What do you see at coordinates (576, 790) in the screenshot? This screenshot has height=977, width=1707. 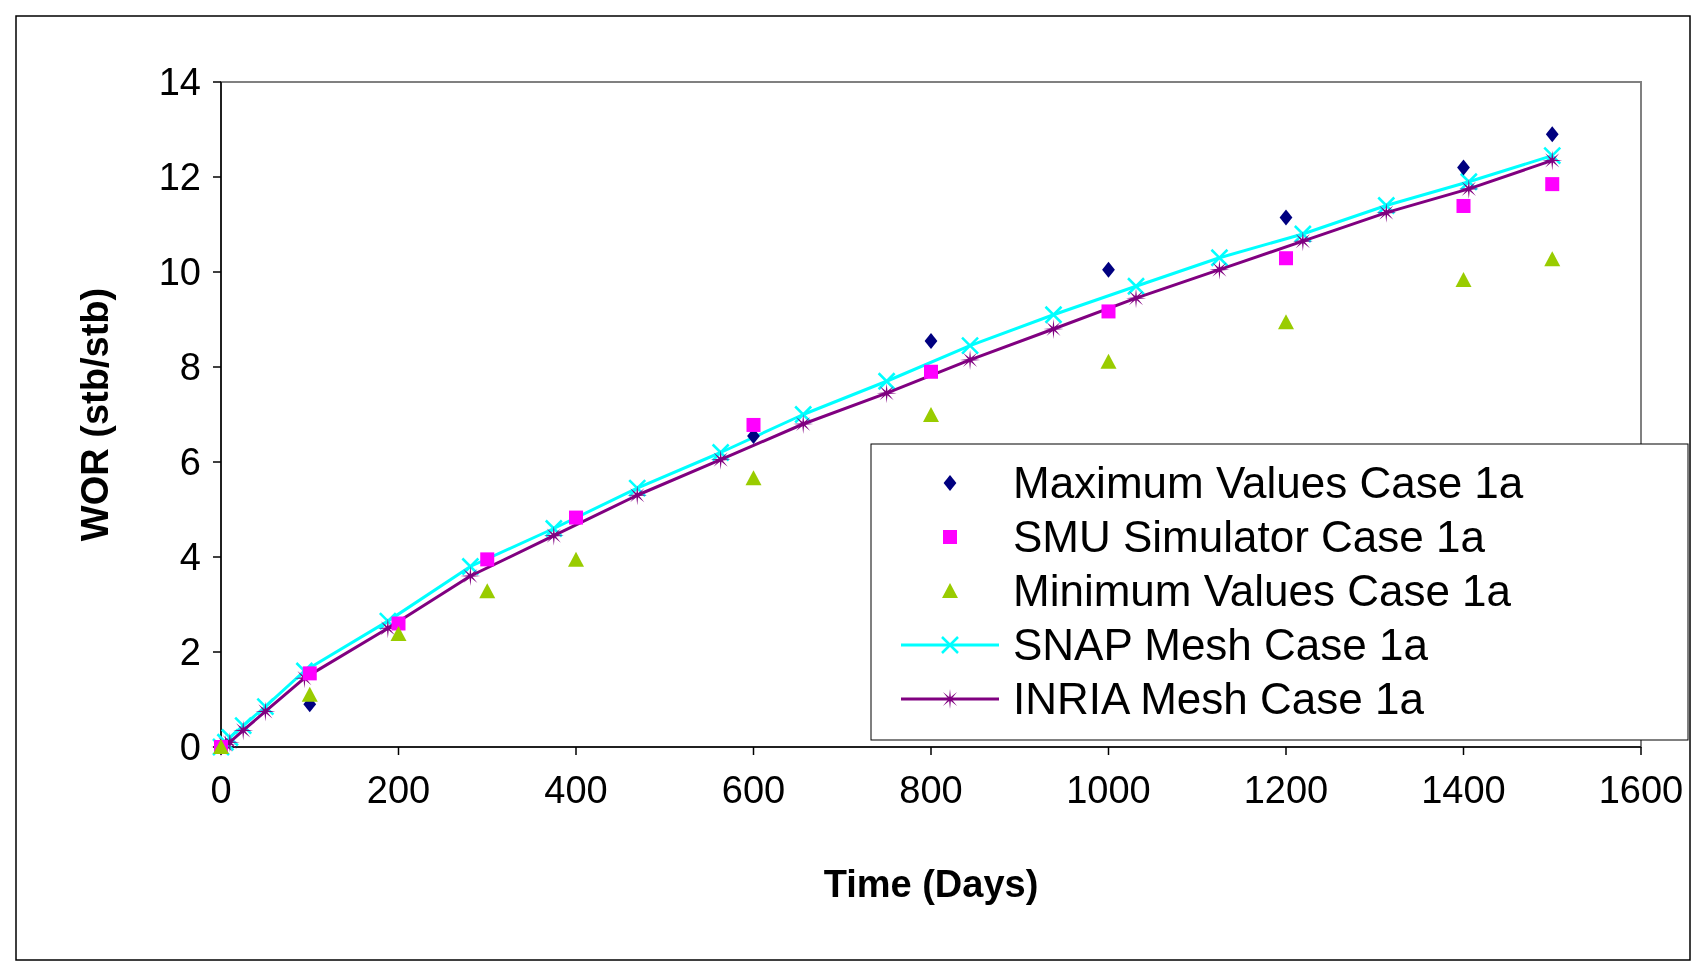 I see `x-tick-label: 400` at bounding box center [576, 790].